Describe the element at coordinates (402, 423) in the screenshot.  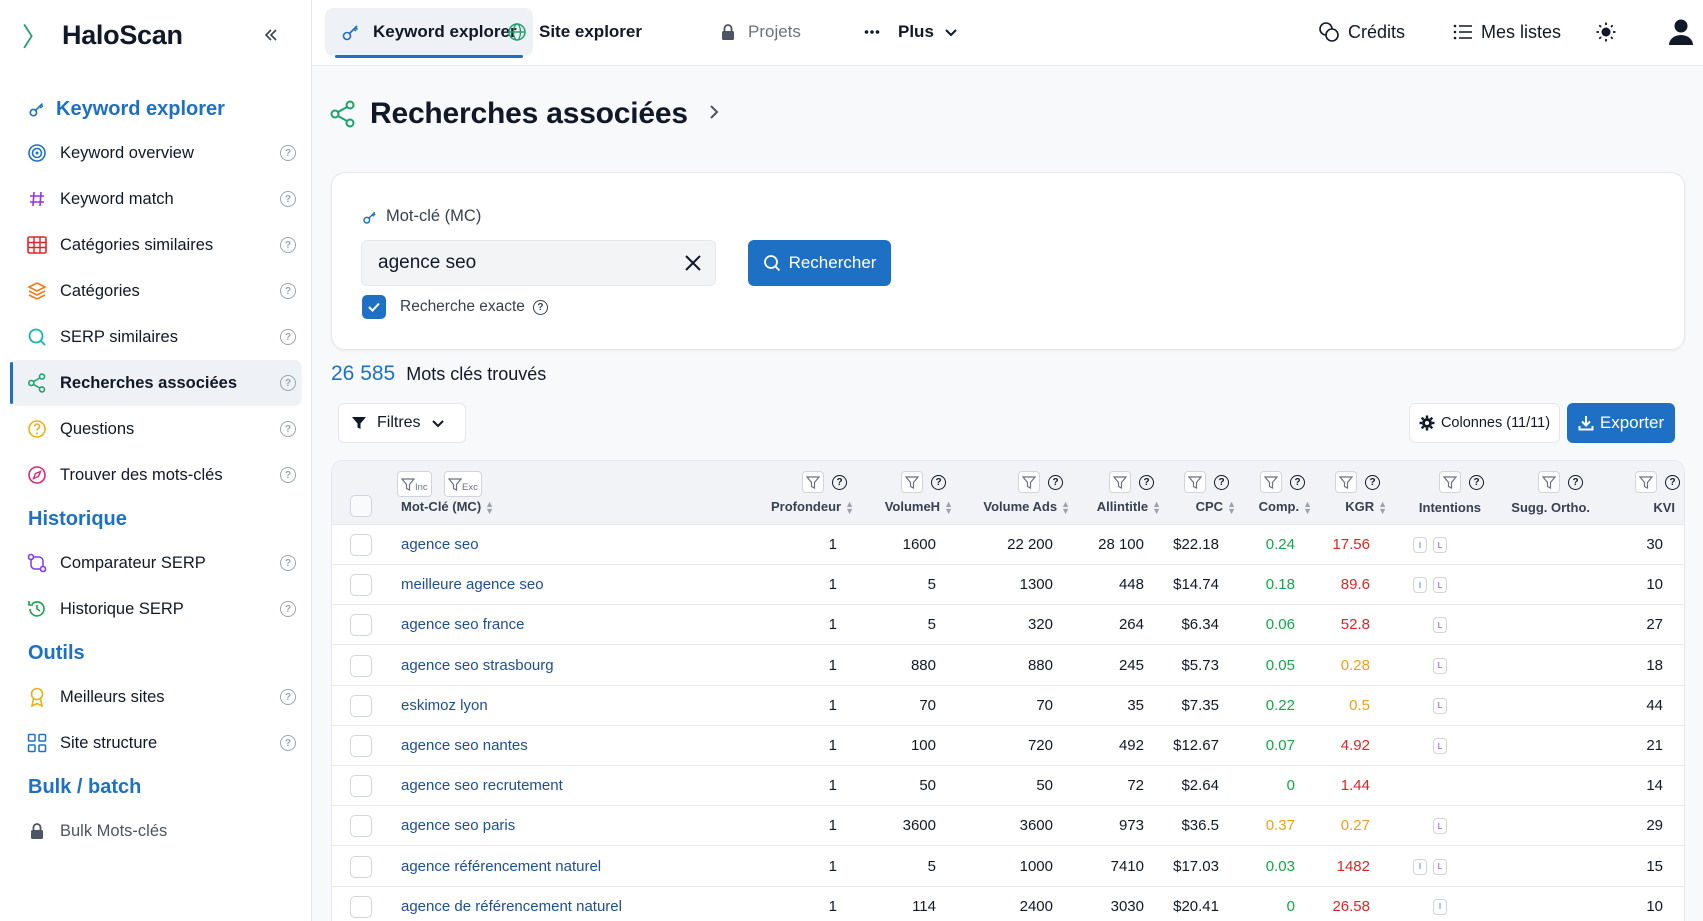
I see `filters-button: Filtres` at that location.